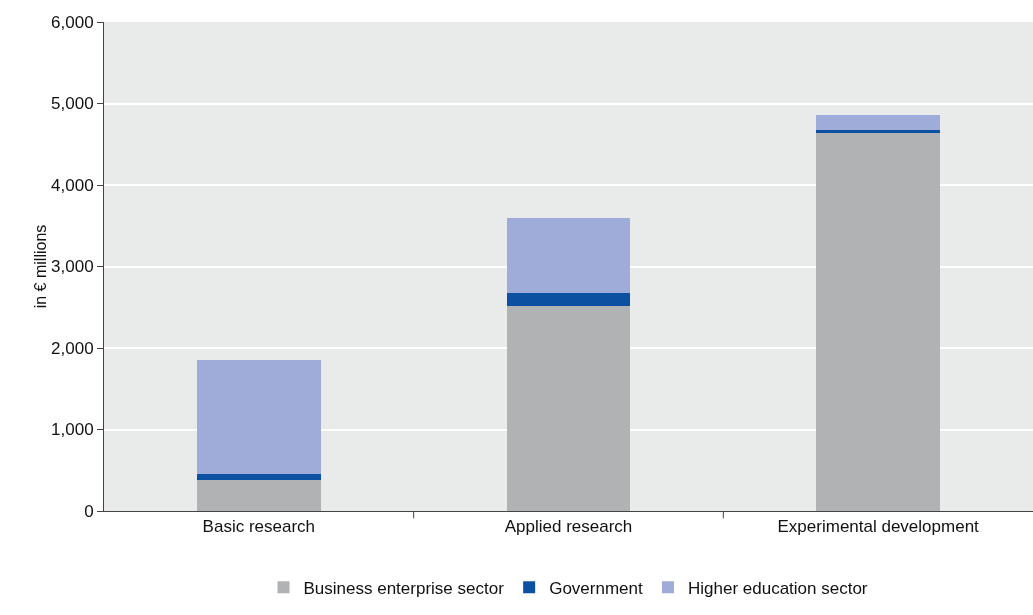  I want to click on x-tick-label: Basic research, so click(259, 527).